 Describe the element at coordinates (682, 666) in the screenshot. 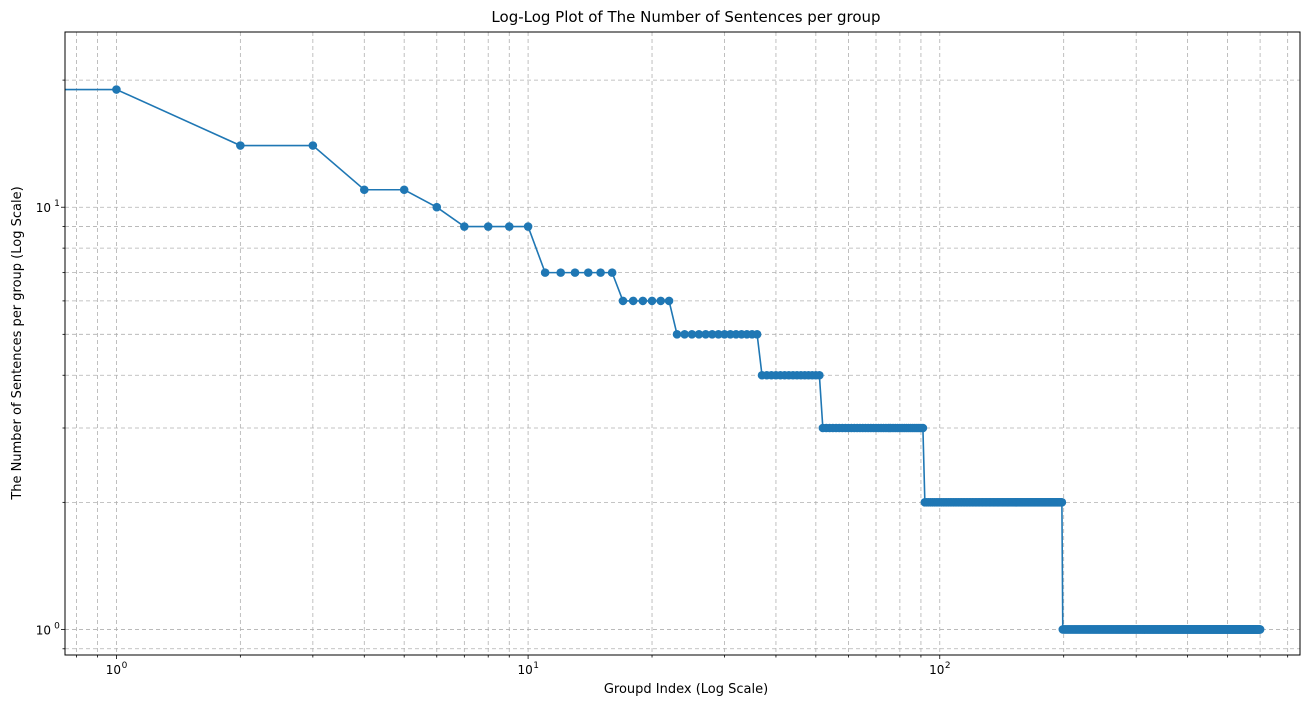

I see `x-axis: 10 0 10 1 10 2` at that location.